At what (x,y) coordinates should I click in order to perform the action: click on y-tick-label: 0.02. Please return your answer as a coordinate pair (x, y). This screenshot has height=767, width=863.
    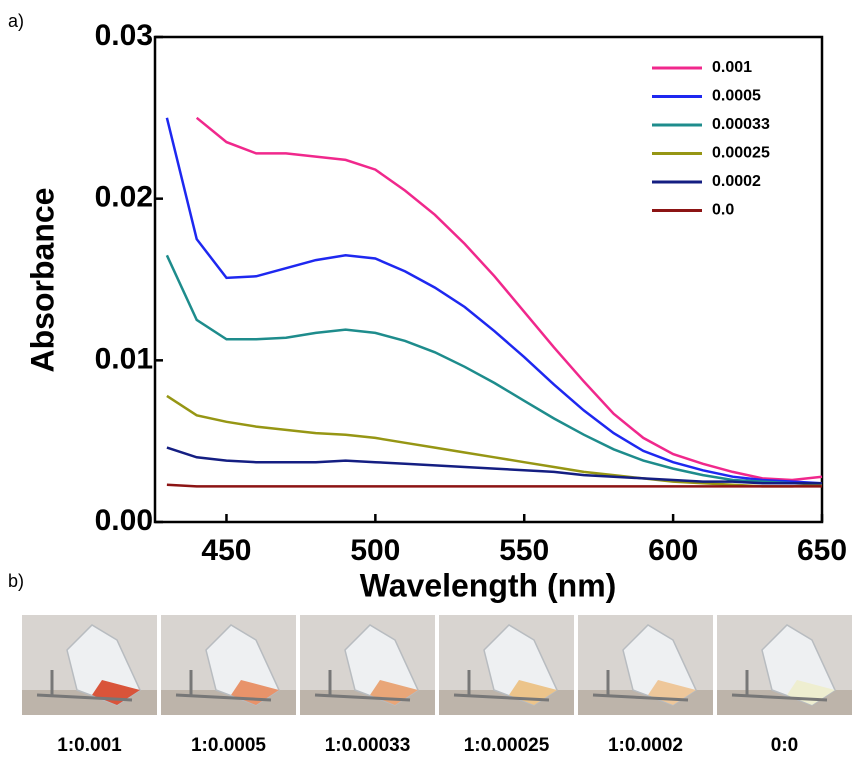
    Looking at the image, I should click on (124, 197).